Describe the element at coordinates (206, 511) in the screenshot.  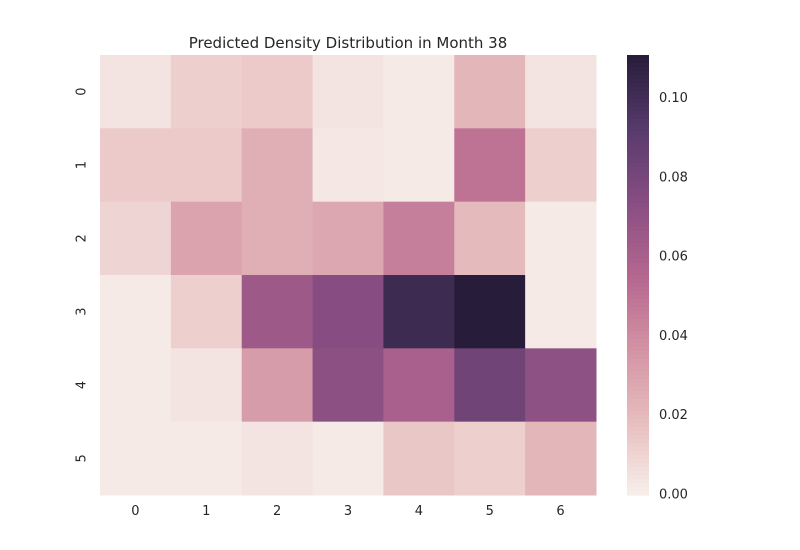
I see `x-tick-label: 1` at that location.